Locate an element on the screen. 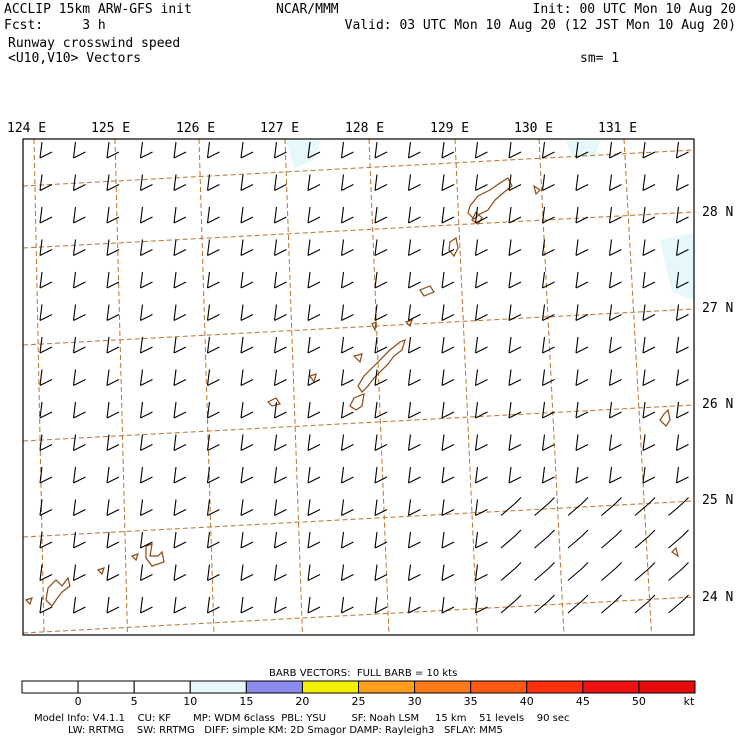 This screenshot has height=740, width=740. lat-label: 25 N is located at coordinates (717, 500).